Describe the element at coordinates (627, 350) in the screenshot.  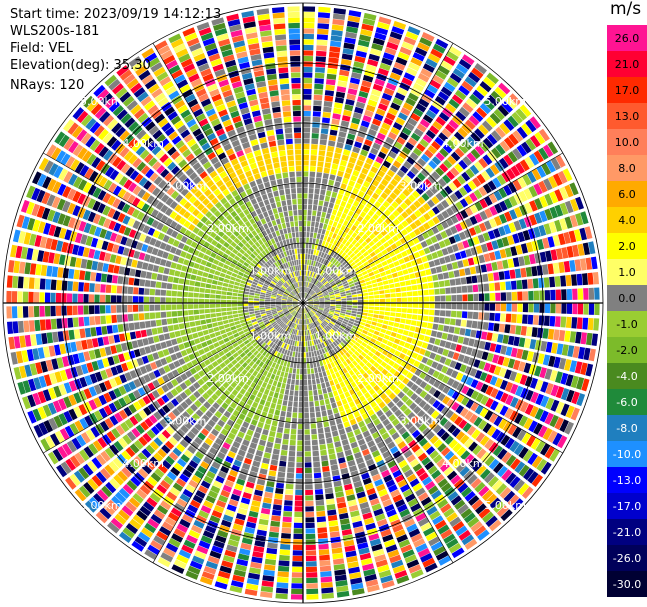
I see `colorbar-level: -2.0` at that location.